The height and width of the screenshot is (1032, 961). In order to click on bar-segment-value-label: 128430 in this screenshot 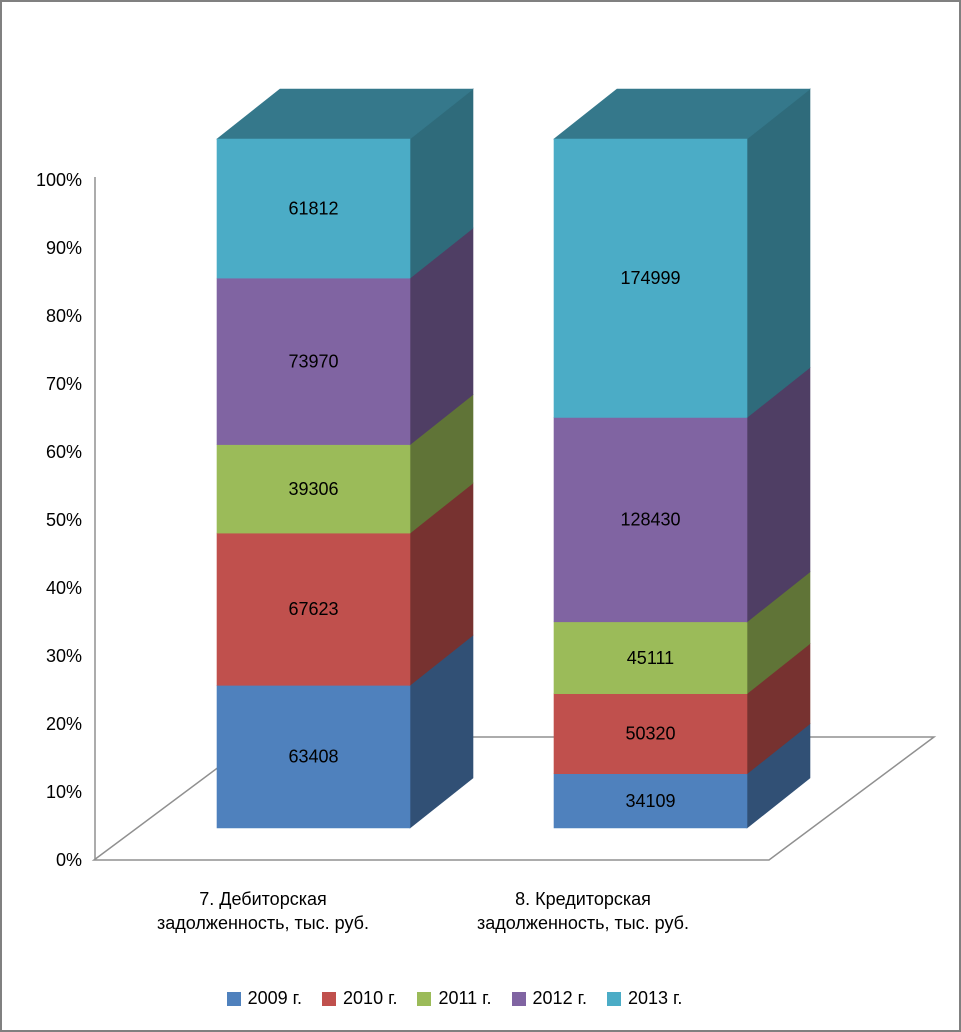, I will do `click(650, 520)`.